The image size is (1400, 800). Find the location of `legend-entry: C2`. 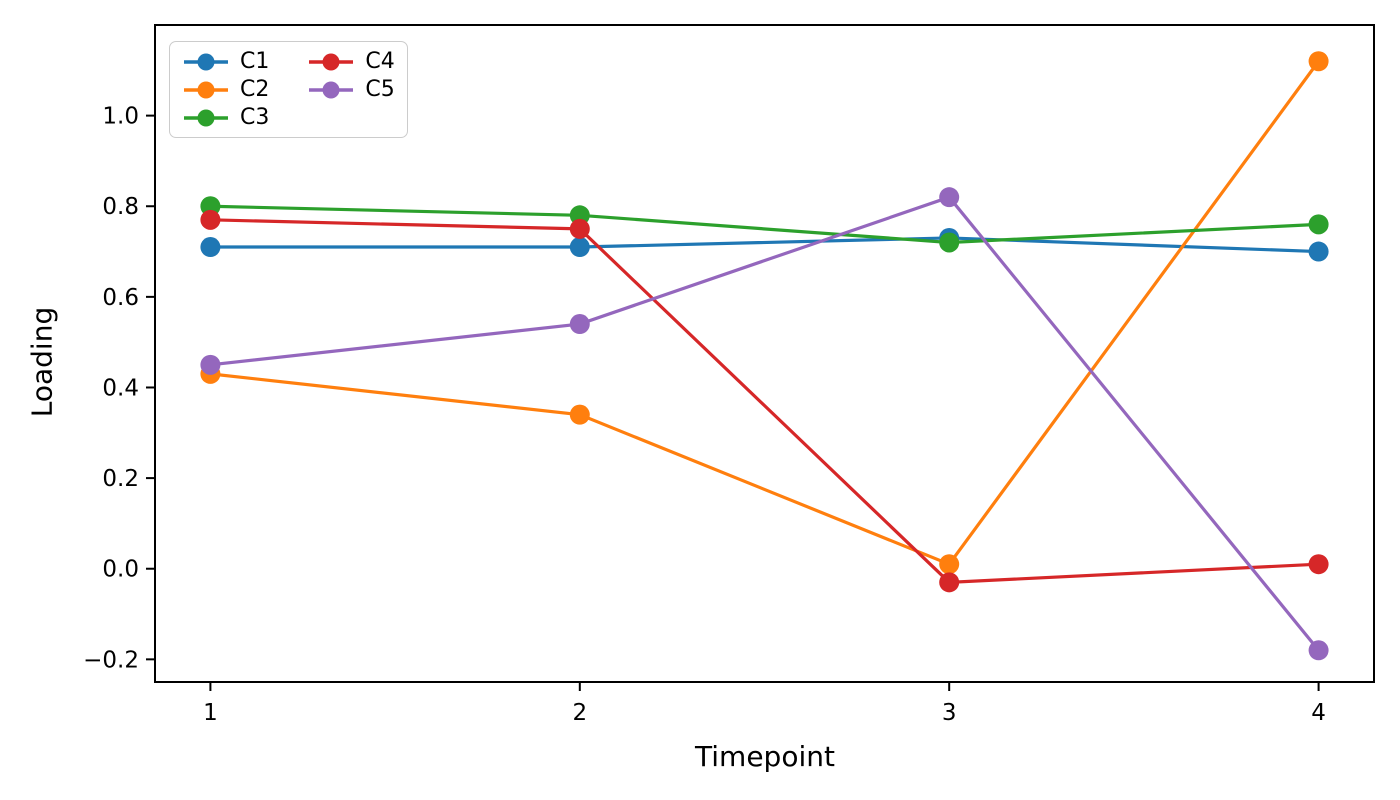

legend-entry: C2 is located at coordinates (225, 89).